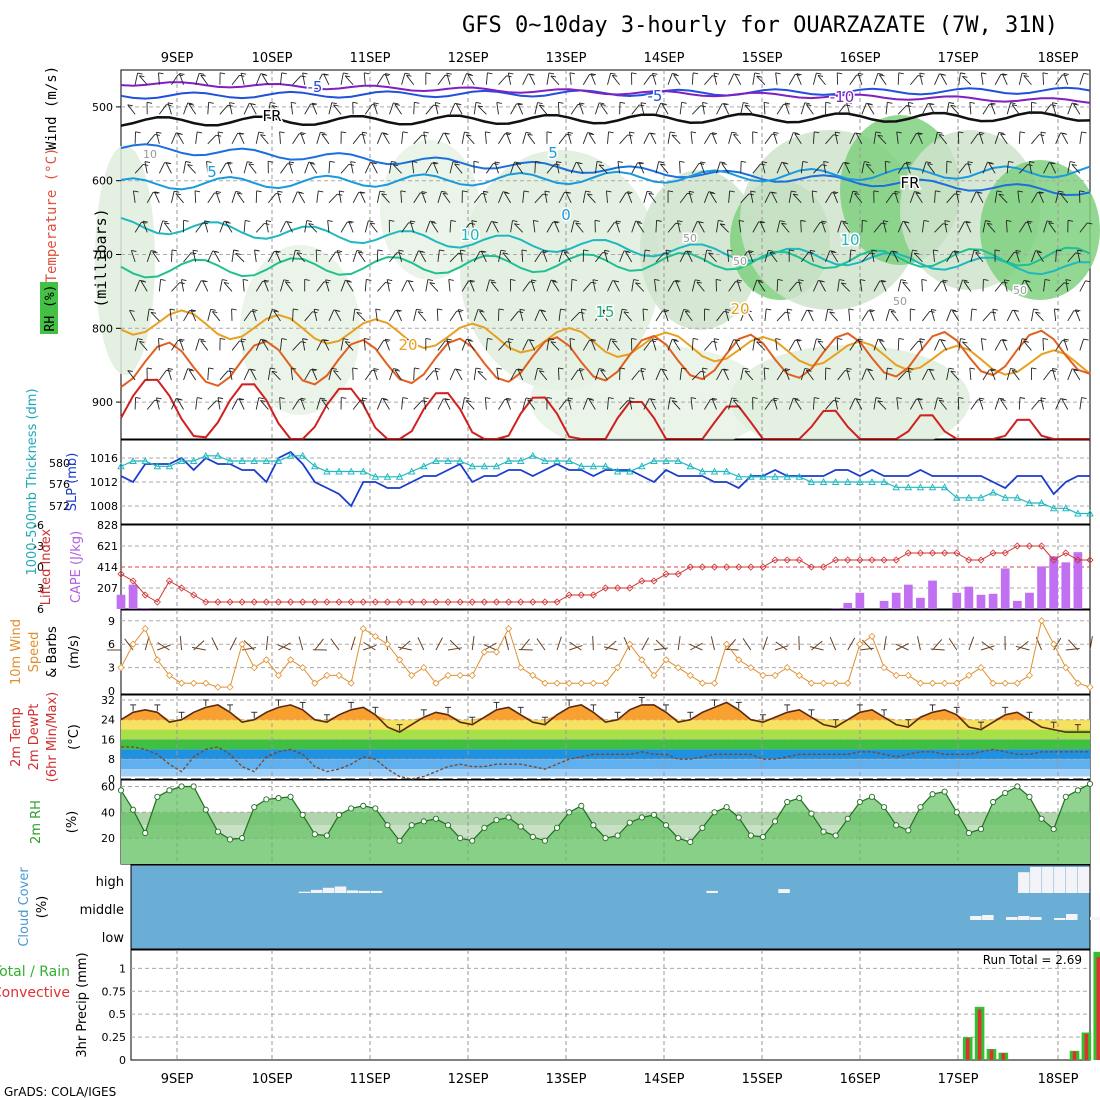 This screenshot has height=1100, width=1100. What do you see at coordinates (52, 652) in the screenshot?
I see `wind-label-3: & Barbs` at bounding box center [52, 652].